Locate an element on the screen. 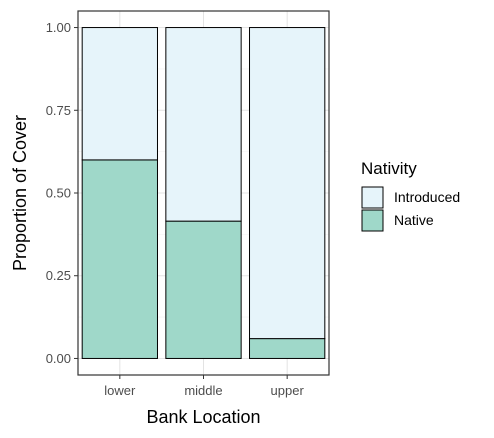 Image resolution: width=494 pixels, height=438 pixels. bar-introduced-upper is located at coordinates (287, 183).